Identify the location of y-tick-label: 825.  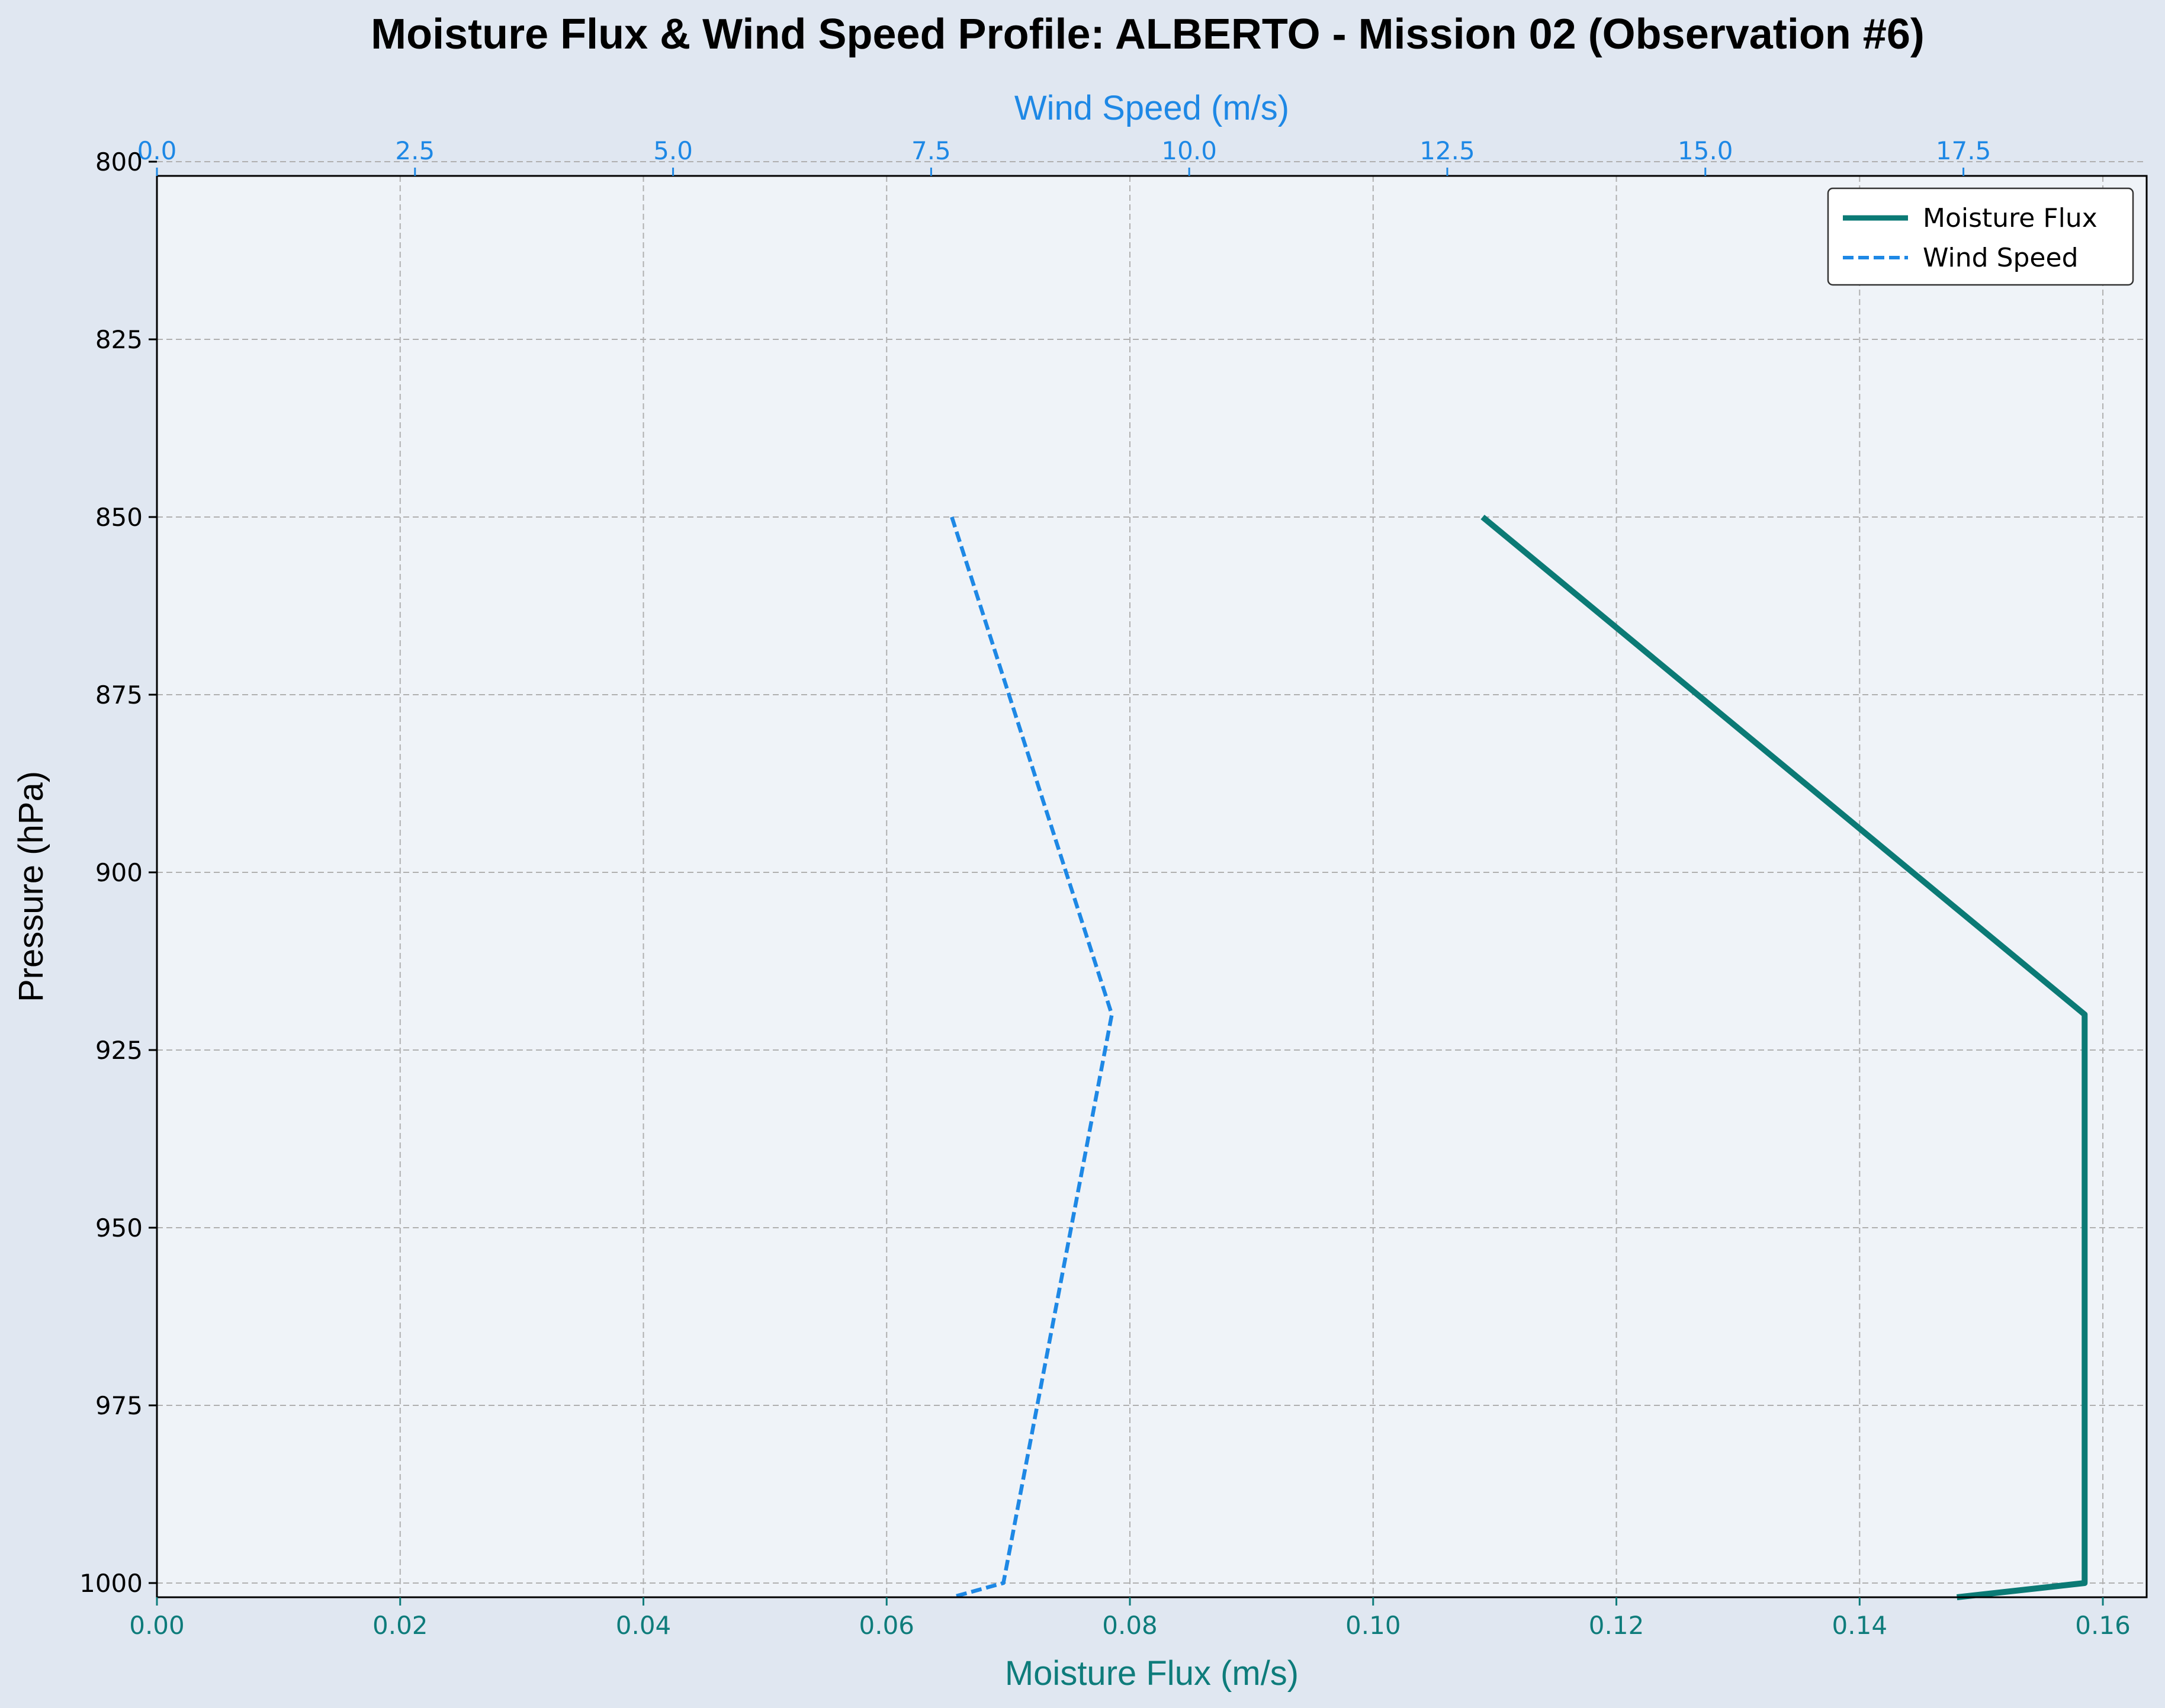
(119, 339).